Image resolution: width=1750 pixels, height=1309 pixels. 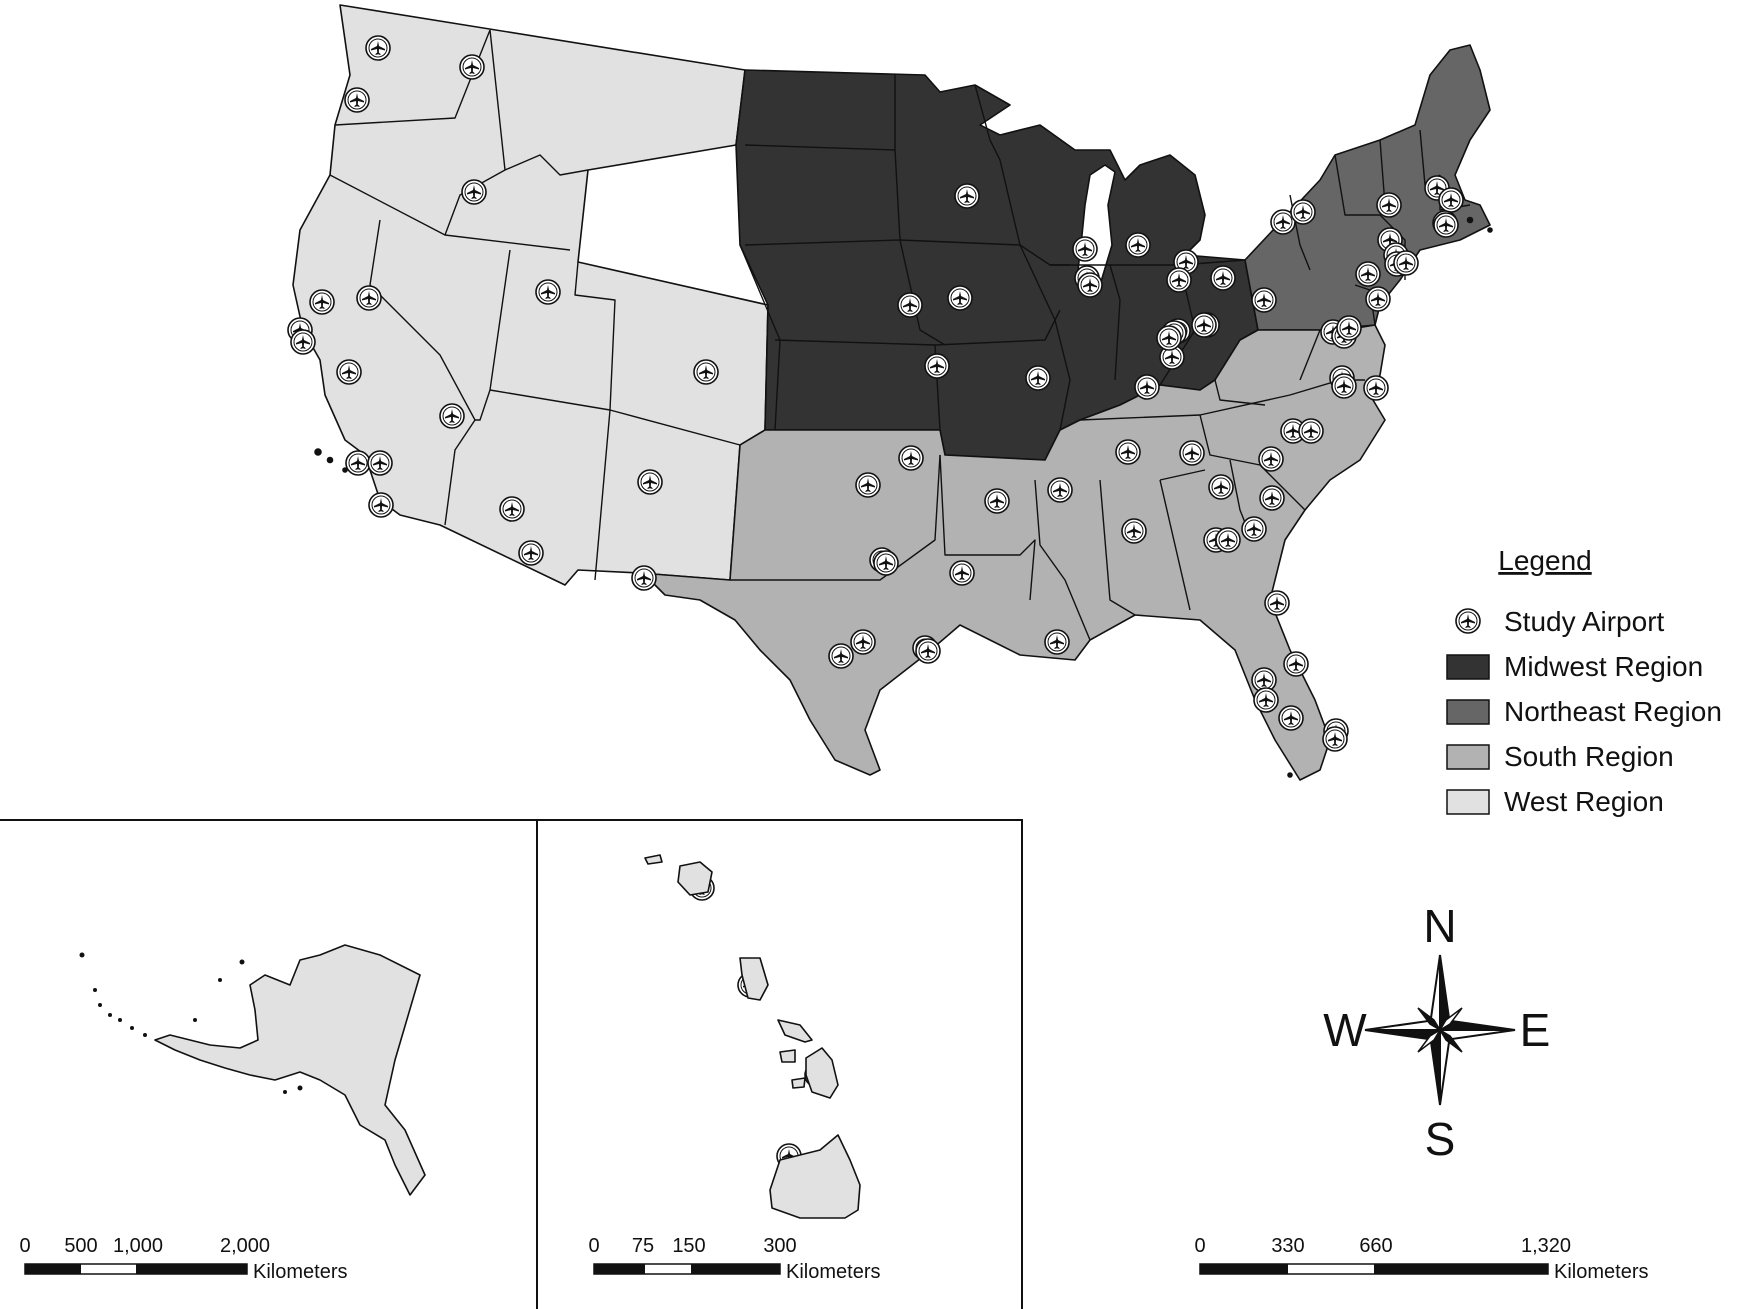 I want to click on legend-swatch-west, so click(x=1468, y=802).